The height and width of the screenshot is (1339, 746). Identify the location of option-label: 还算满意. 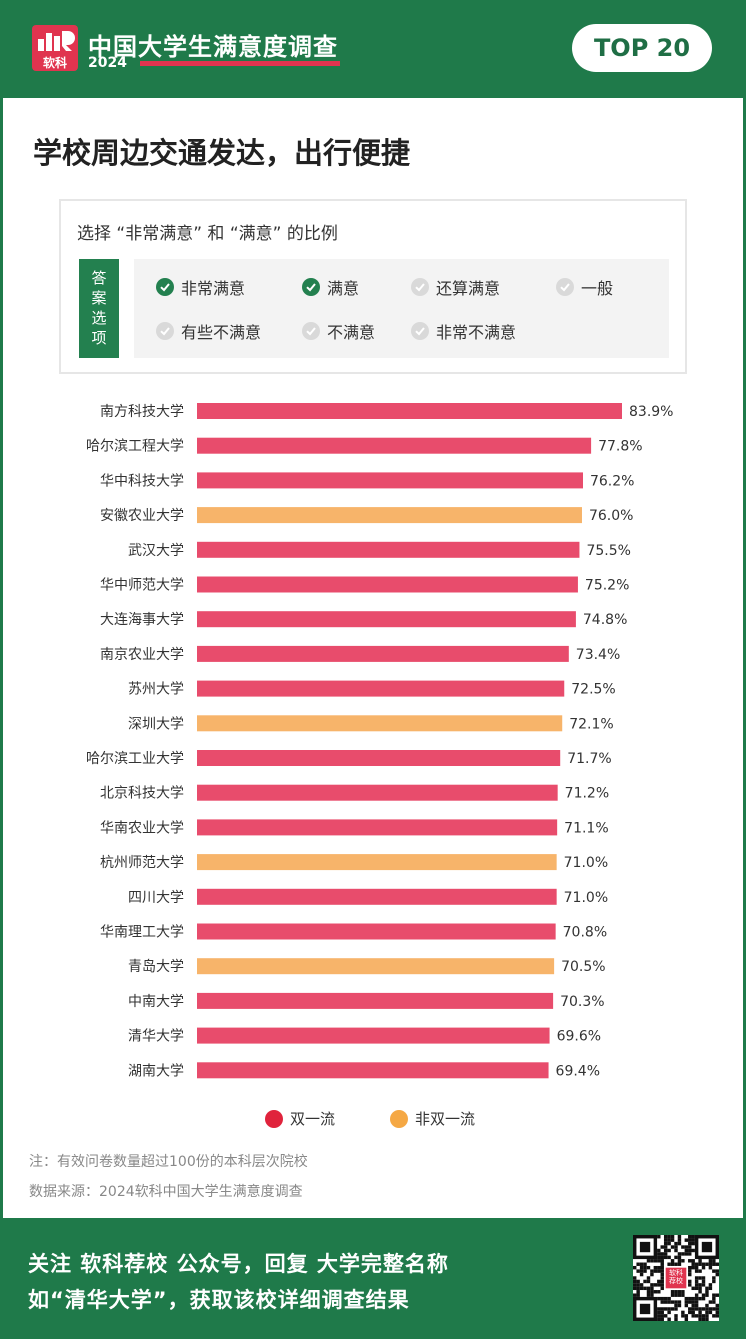
(468, 288).